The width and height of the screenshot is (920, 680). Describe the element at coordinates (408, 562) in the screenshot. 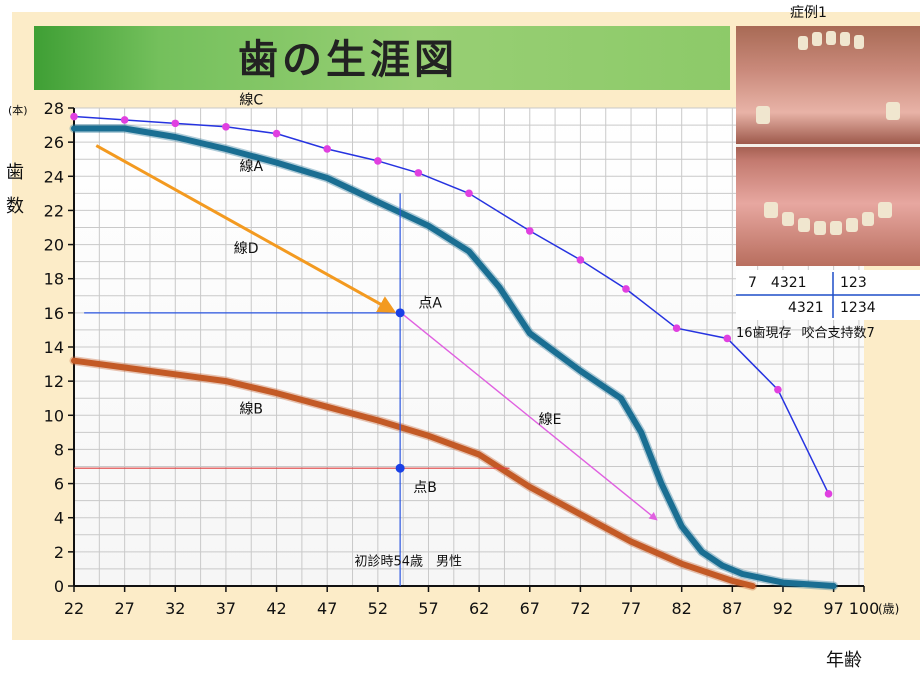

I see `annotation-text: 初診時54歳 男性` at that location.